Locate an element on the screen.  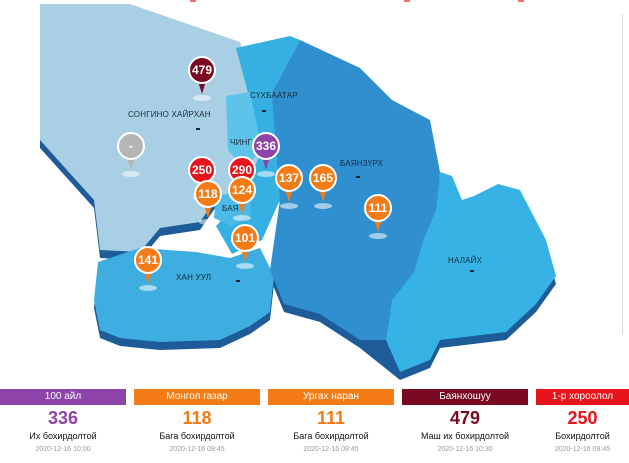
card-aqi-value: 336 is located at coordinates (63, 418).